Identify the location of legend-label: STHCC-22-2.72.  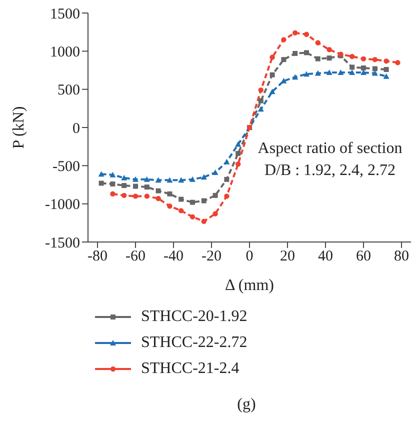
(194, 343).